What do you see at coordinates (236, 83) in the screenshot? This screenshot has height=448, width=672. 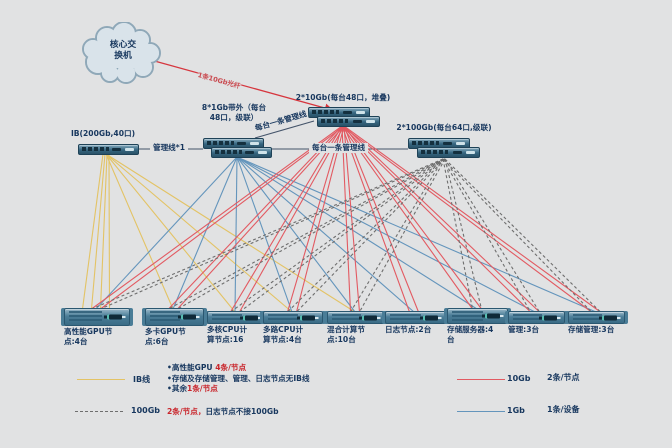 I see `fiber-line` at bounding box center [236, 83].